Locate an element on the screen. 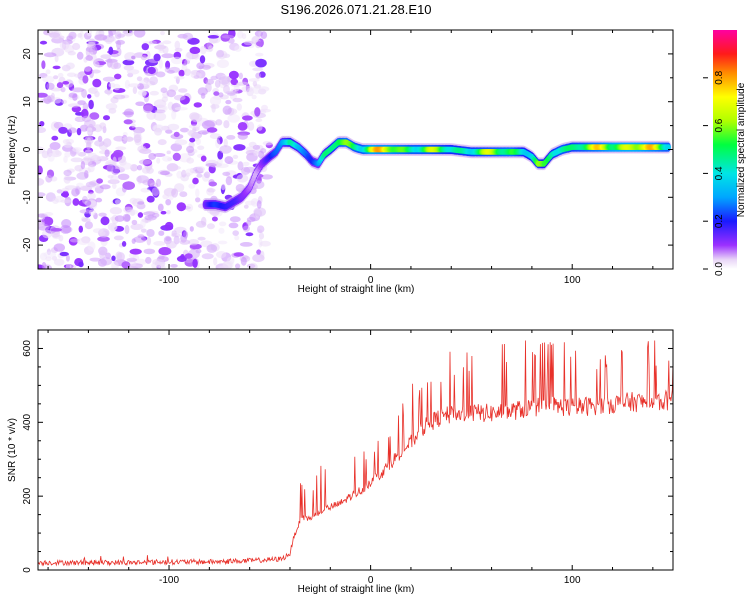 This screenshot has height=600, width=750. spectrogram-y-axis-label: Frequency (Hz) is located at coordinates (12, 150).